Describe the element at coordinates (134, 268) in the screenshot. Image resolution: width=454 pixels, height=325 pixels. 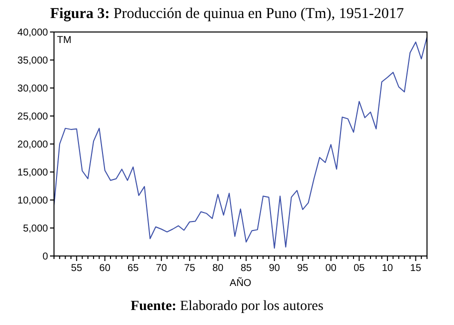
I see `x-tick-label: 65` at that location.